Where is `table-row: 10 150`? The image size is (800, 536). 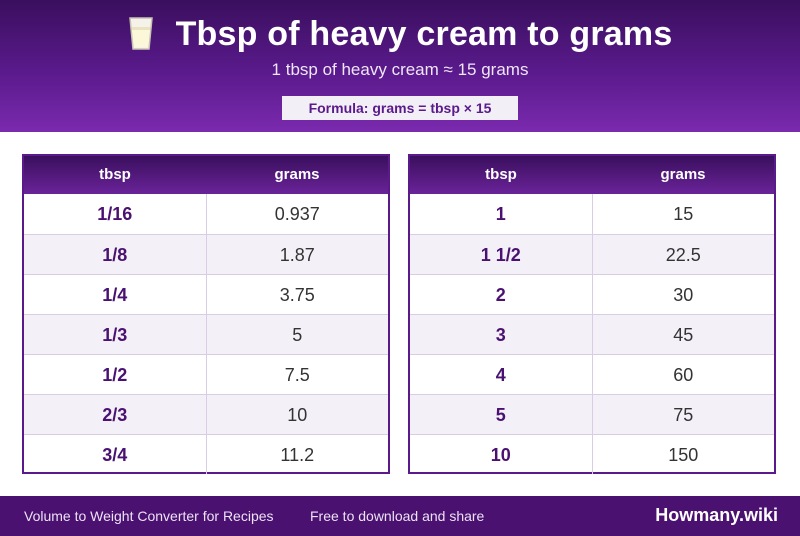 table-row: 10 150 is located at coordinates (592, 454).